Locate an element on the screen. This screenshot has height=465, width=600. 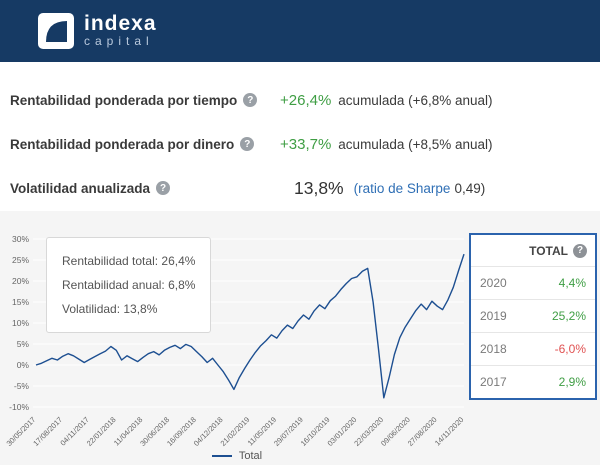
volatility-value: 13,8% is located at coordinates (319, 187).